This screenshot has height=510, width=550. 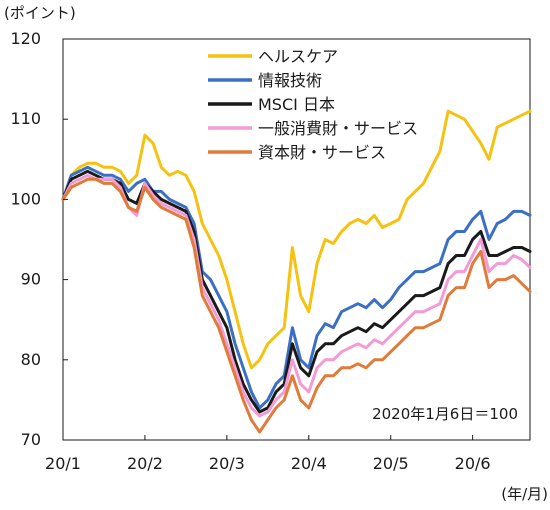 What do you see at coordinates (309, 463) in the screenshot?
I see `x-tick-label: 20/4` at bounding box center [309, 463].